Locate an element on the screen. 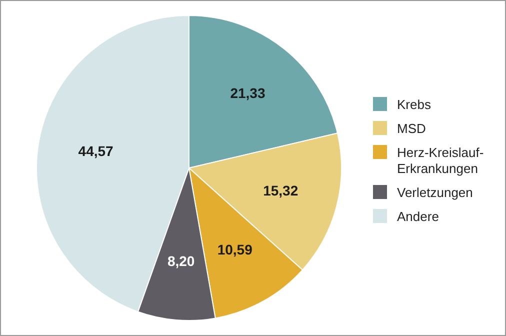 The width and height of the screenshot is (506, 336). data-label: 10,59 is located at coordinates (235, 250).